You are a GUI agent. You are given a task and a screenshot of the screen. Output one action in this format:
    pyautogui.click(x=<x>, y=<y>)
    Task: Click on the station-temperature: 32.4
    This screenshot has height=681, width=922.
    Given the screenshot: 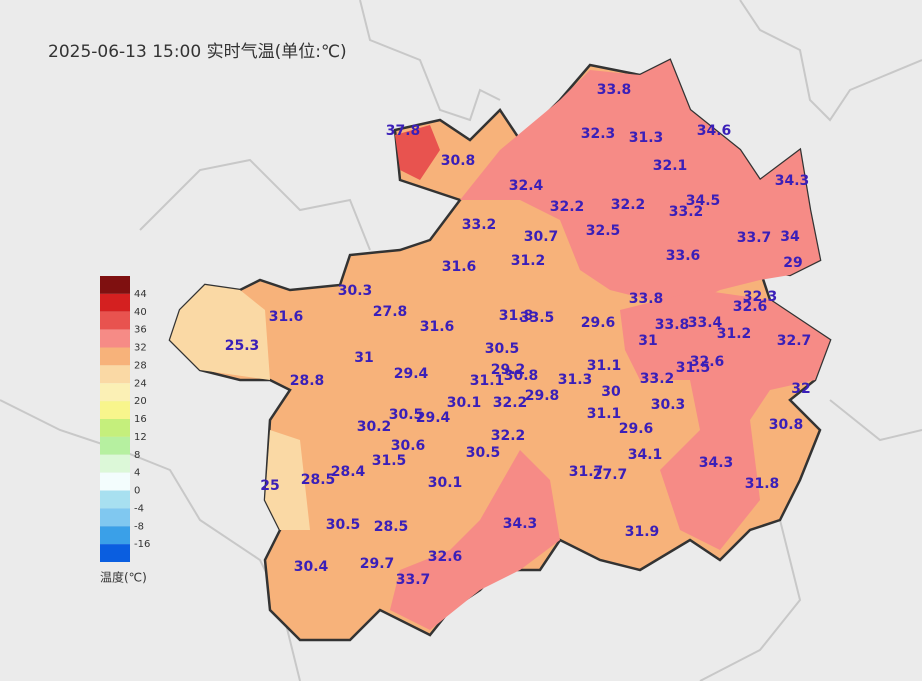 What is the action you would take?
    pyautogui.click(x=526, y=186)
    